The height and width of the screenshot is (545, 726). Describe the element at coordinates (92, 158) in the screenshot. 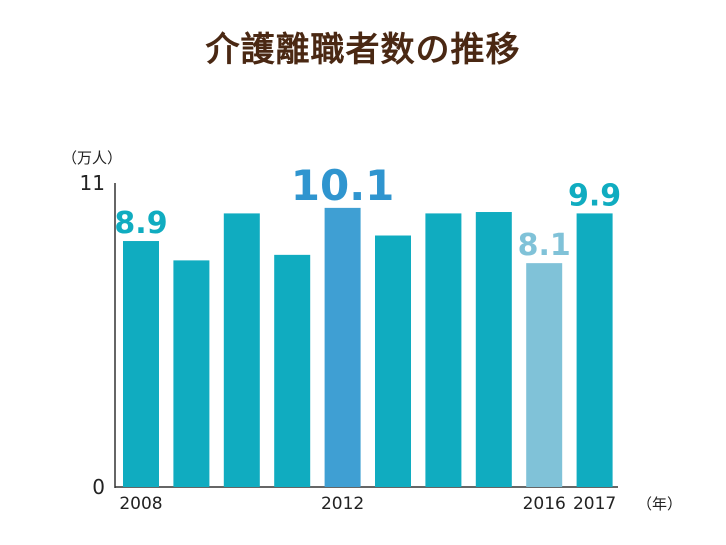

I see `y-unit-label: （万人）` at that location.